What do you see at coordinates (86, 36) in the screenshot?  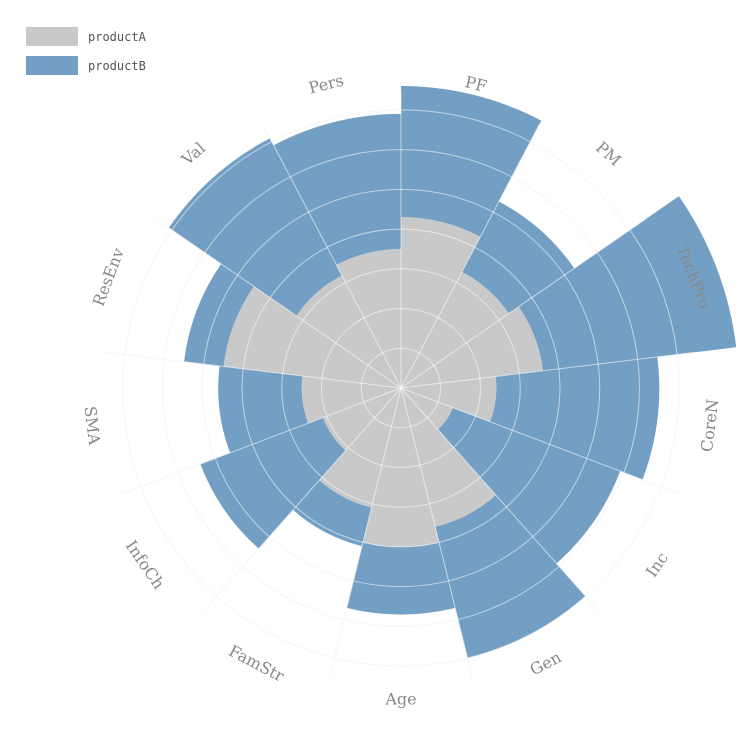 I see `legend-item-producta: productA` at bounding box center [86, 36].